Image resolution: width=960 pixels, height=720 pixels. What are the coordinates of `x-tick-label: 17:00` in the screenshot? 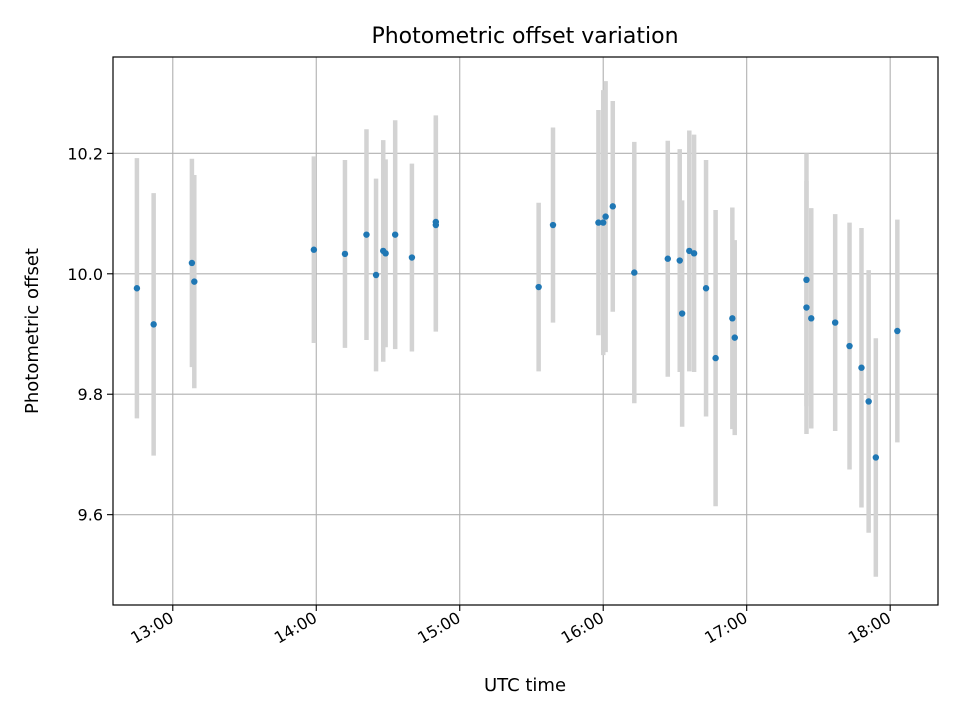 It's located at (725, 628).